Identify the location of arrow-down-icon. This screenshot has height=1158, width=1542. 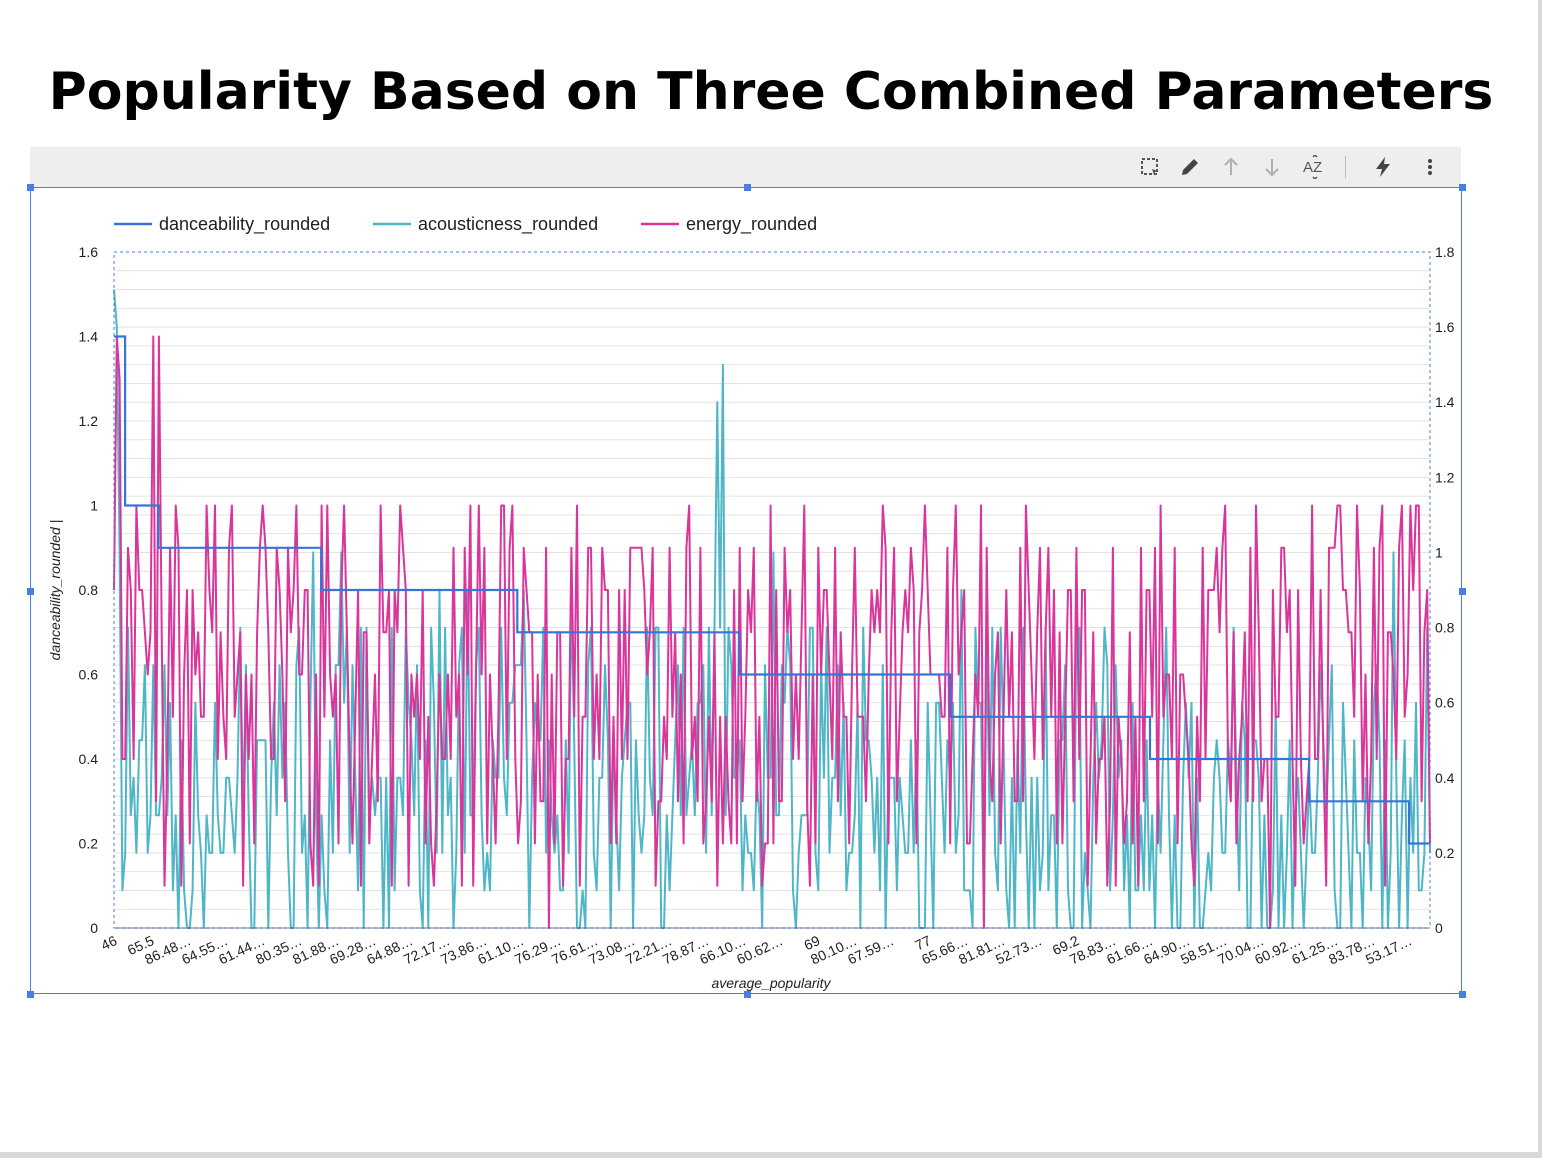
(1272, 167).